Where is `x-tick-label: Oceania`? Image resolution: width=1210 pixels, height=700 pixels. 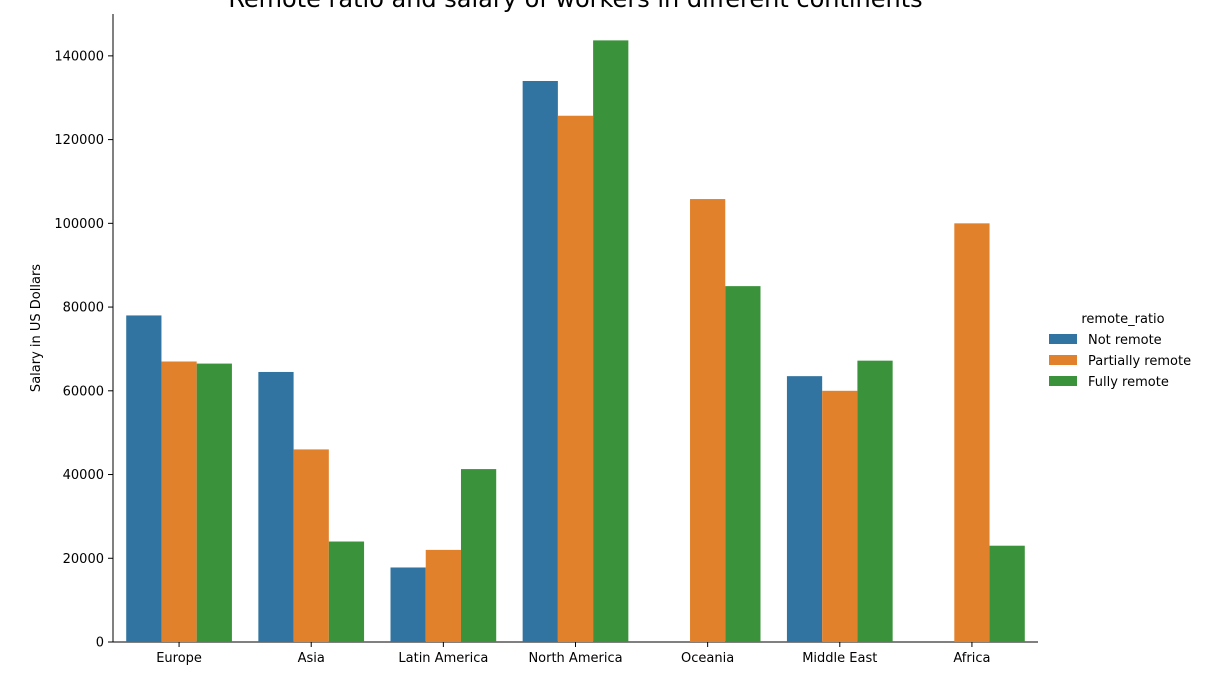
x-tick-label: Oceania is located at coordinates (707, 658).